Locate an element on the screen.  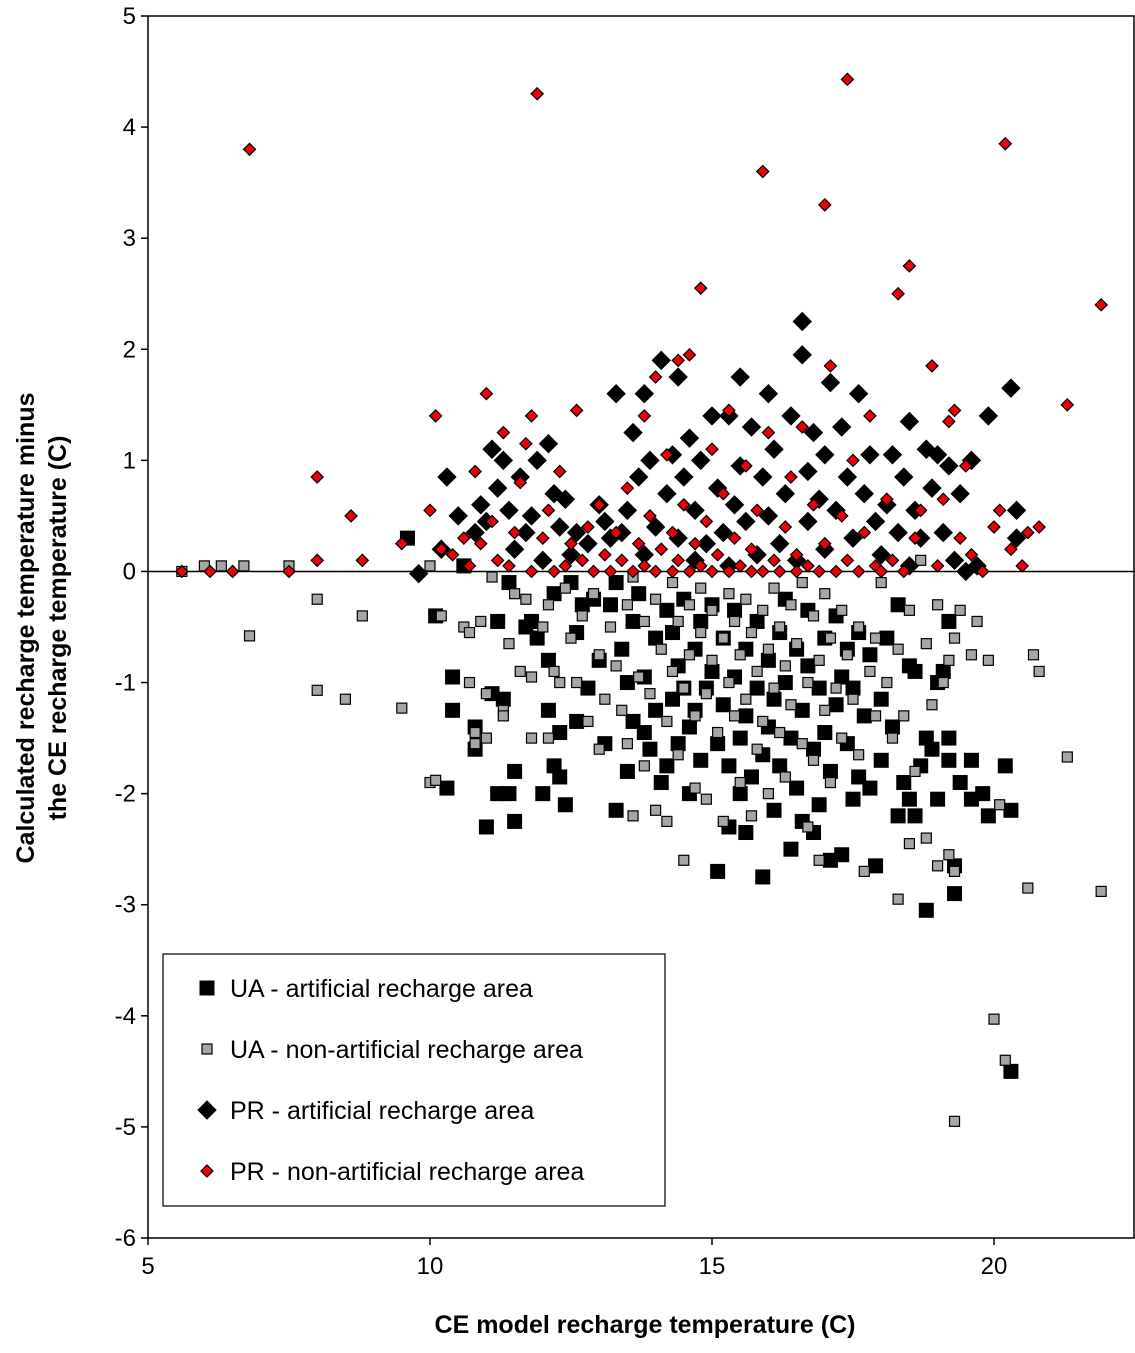
x-tick-label: 15 is located at coordinates (712, 1266).